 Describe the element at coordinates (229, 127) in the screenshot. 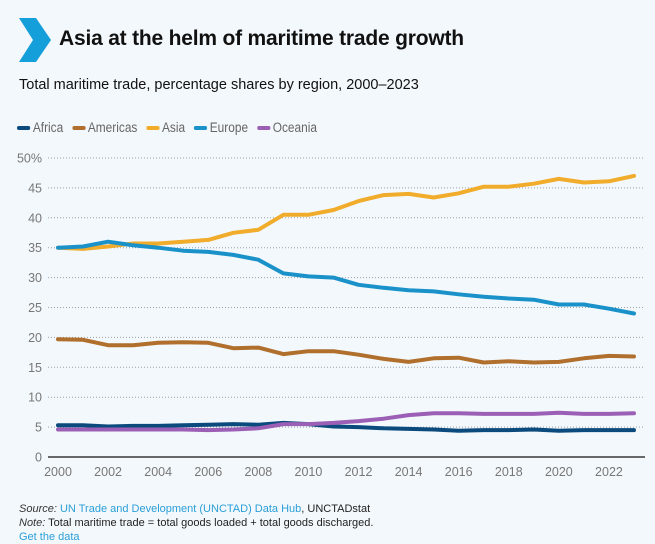

I see `legend-label: Europe` at that location.